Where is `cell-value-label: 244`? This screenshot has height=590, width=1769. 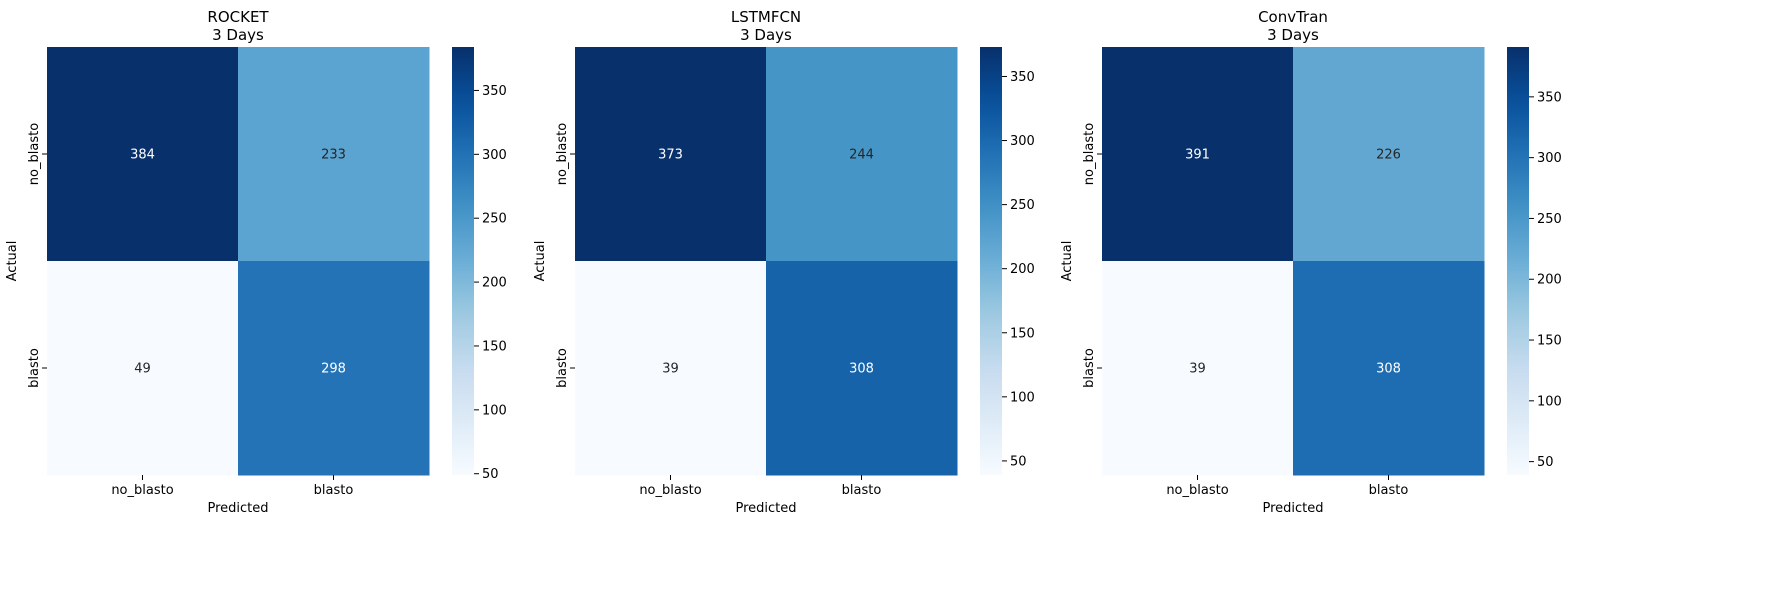 cell-value-label: 244 is located at coordinates (861, 155).